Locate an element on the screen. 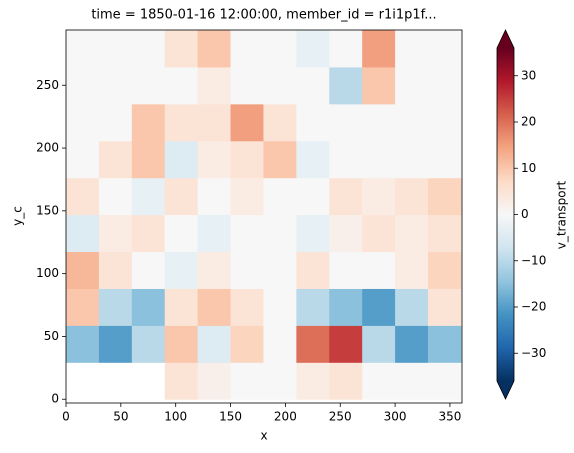  colorbar-tick-label: −10 is located at coordinates (533, 260).